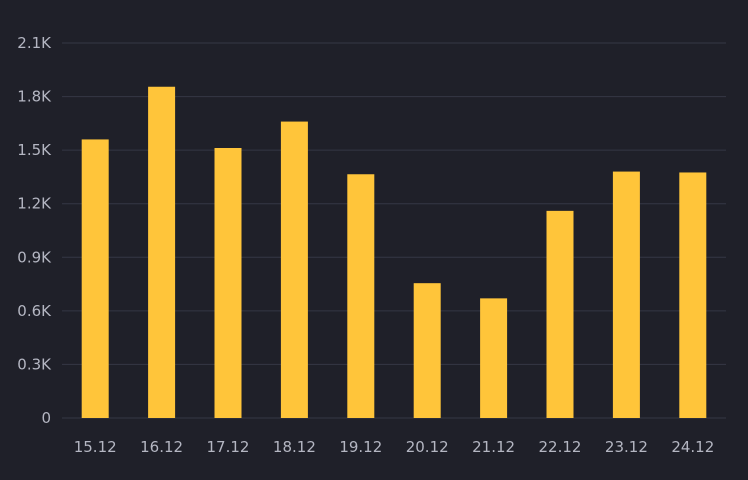 The width and height of the screenshot is (748, 480). What do you see at coordinates (34, 150) in the screenshot?
I see `y-tick-label: 1.5K` at bounding box center [34, 150].